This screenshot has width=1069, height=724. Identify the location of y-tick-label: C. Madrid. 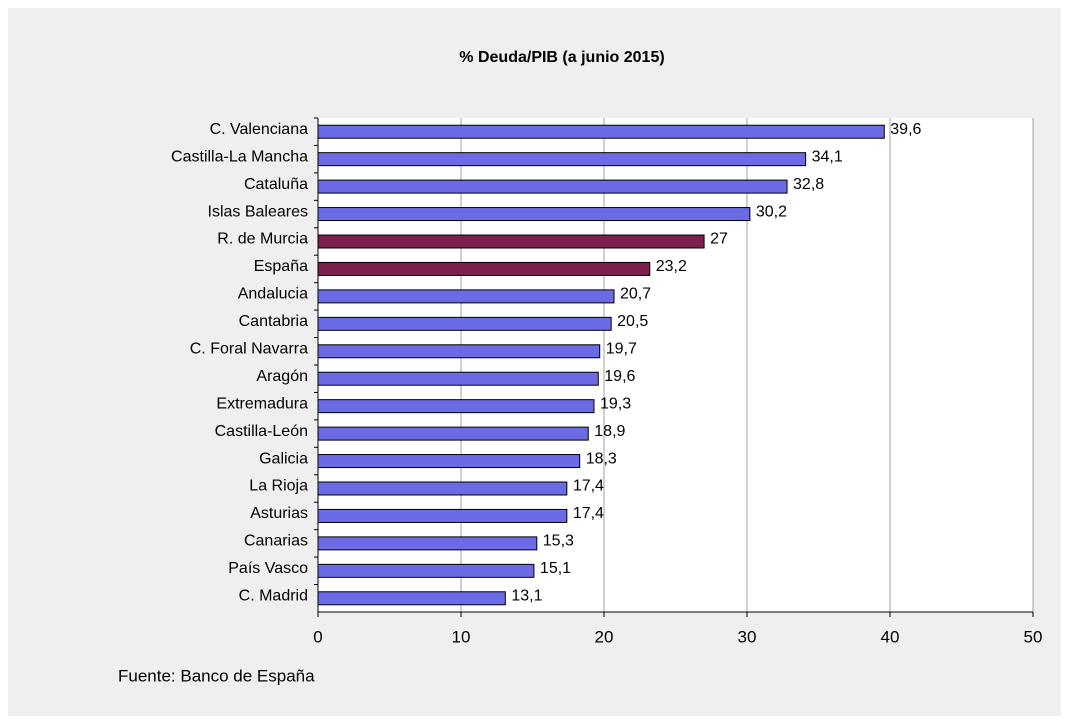
(273, 595).